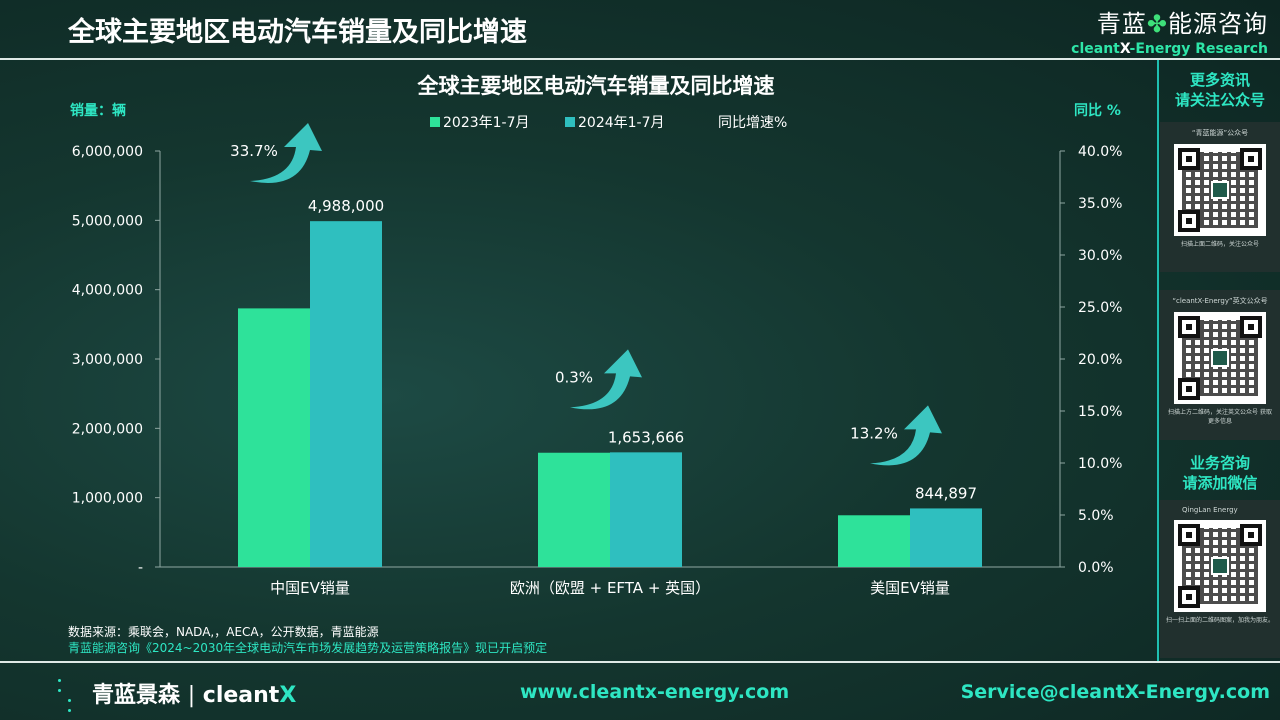 This screenshot has height=720, width=1280. What do you see at coordinates (1220, 566) in the screenshot?
I see `qr-code-contact` at bounding box center [1220, 566].